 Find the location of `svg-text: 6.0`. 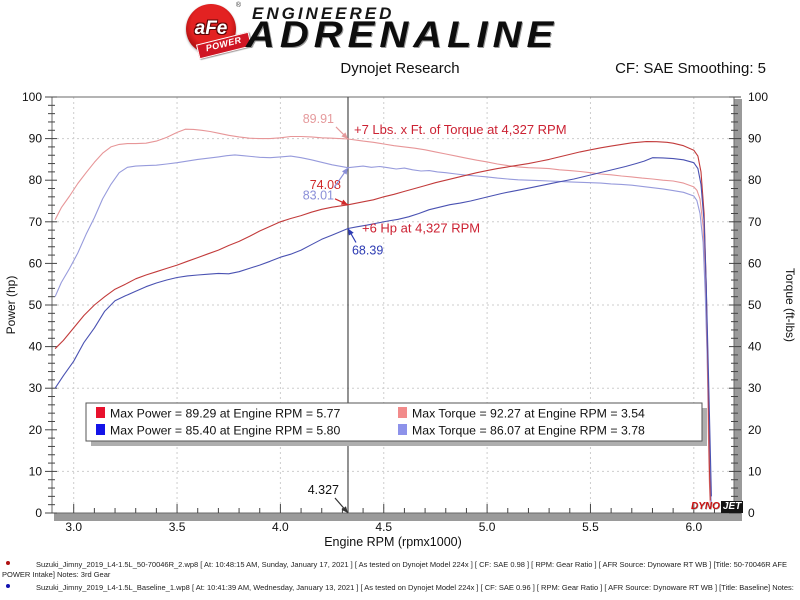

svg-text: 6.0 is located at coordinates (693, 527).